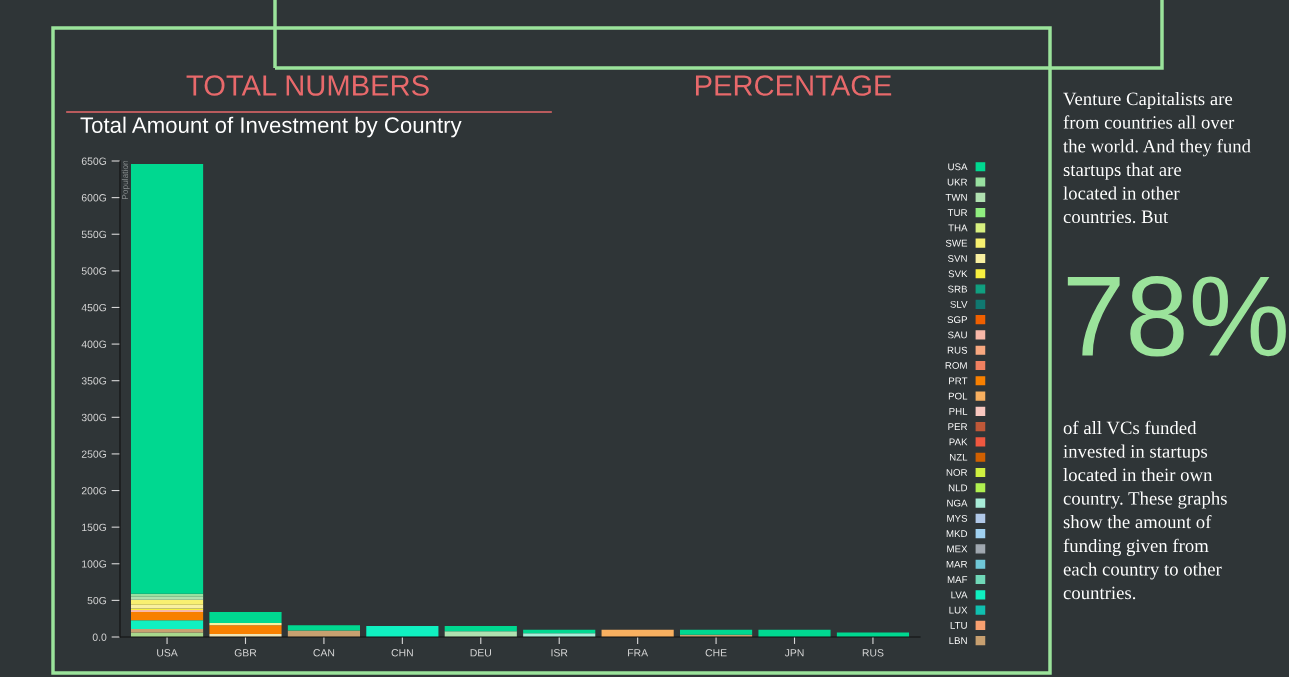 Image resolution: width=1289 pixels, height=677 pixels. I want to click on legend-label: LTU, so click(958, 625).